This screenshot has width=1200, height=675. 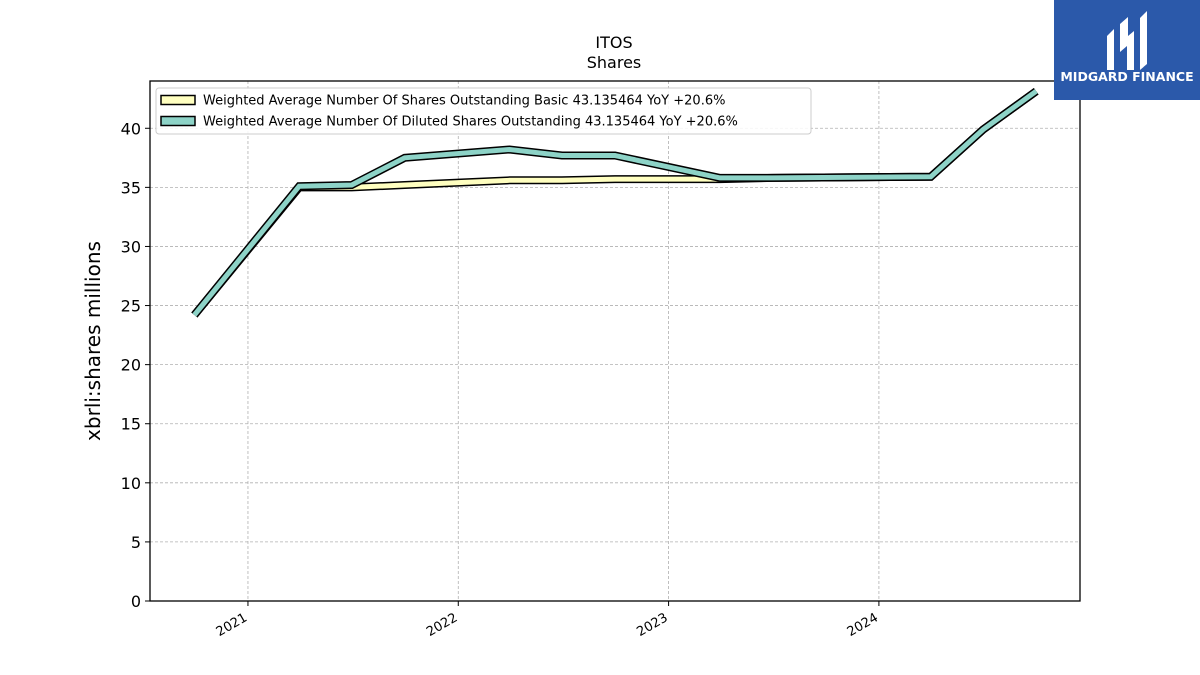 What do you see at coordinates (131, 306) in the screenshot?
I see `y-tick-label: 25` at bounding box center [131, 306].